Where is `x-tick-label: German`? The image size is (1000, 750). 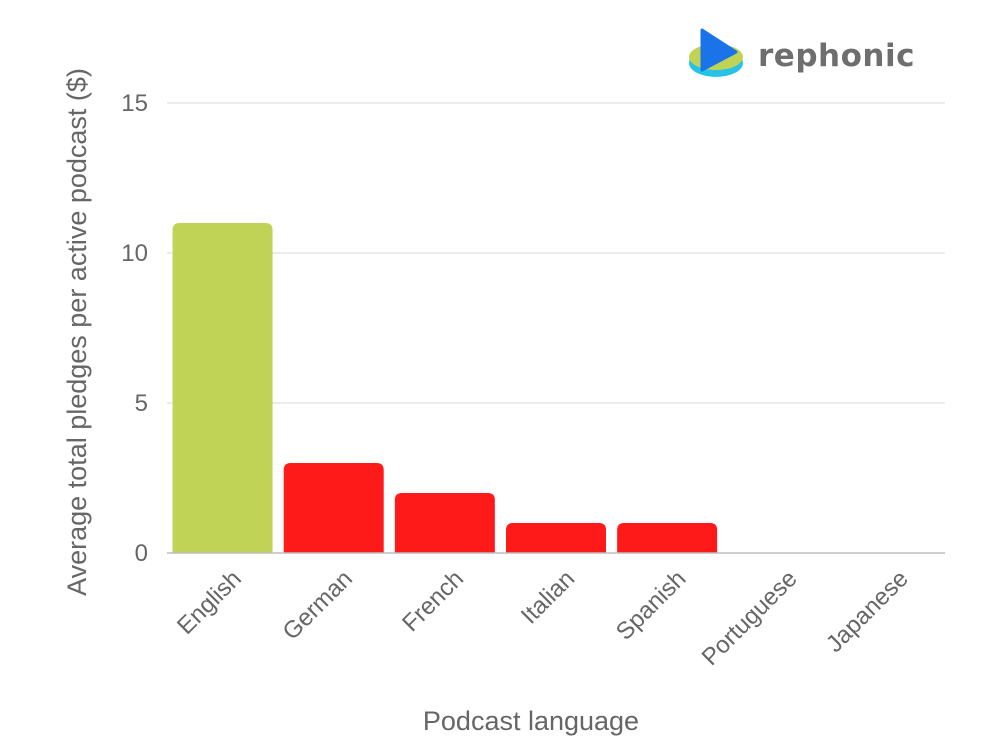
x-tick-label: German is located at coordinates (318, 605).